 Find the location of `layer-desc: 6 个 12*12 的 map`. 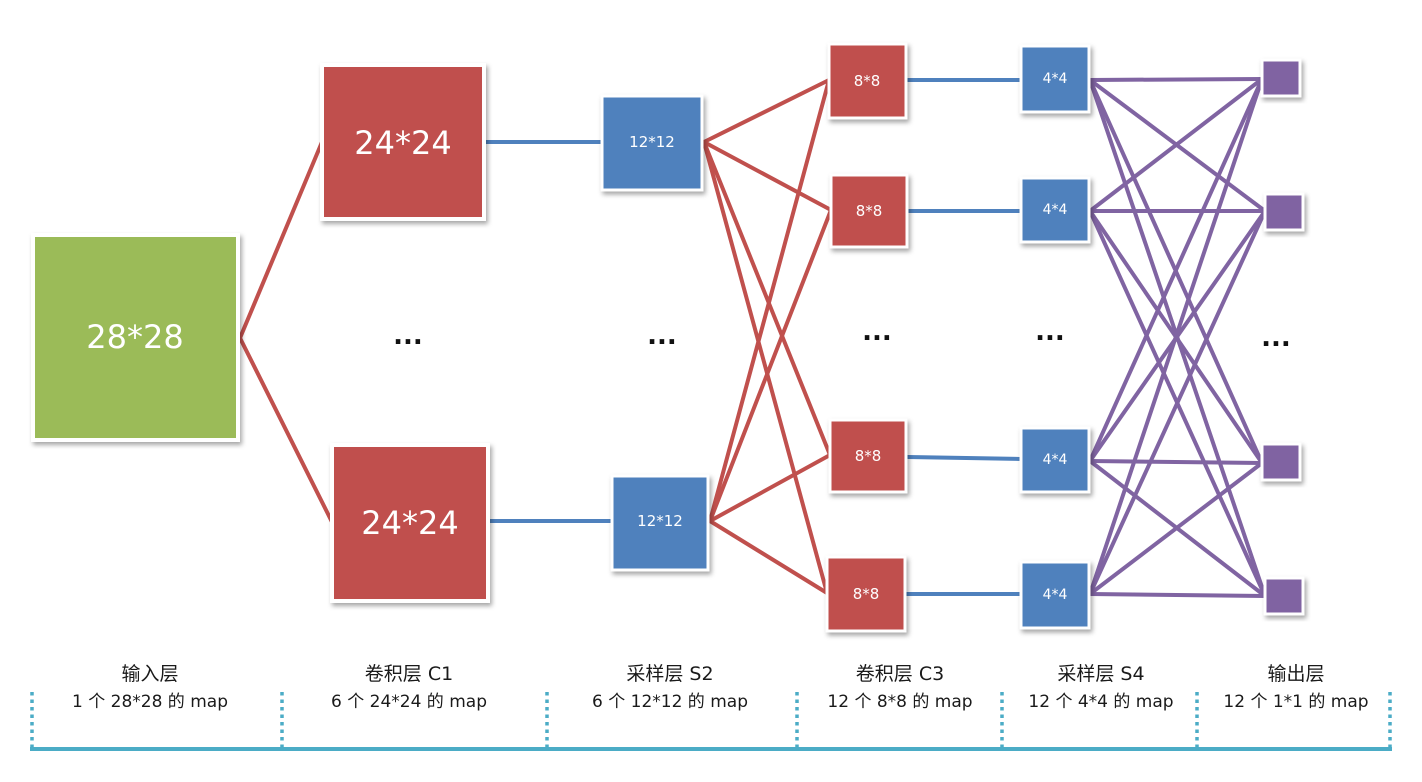

layer-desc: 6 个 12*12 的 map is located at coordinates (670, 702).